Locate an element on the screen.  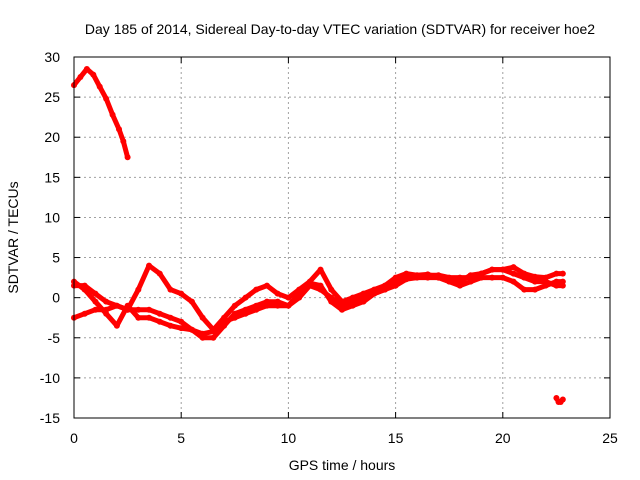
x-tick-label: 5 is located at coordinates (181, 438).